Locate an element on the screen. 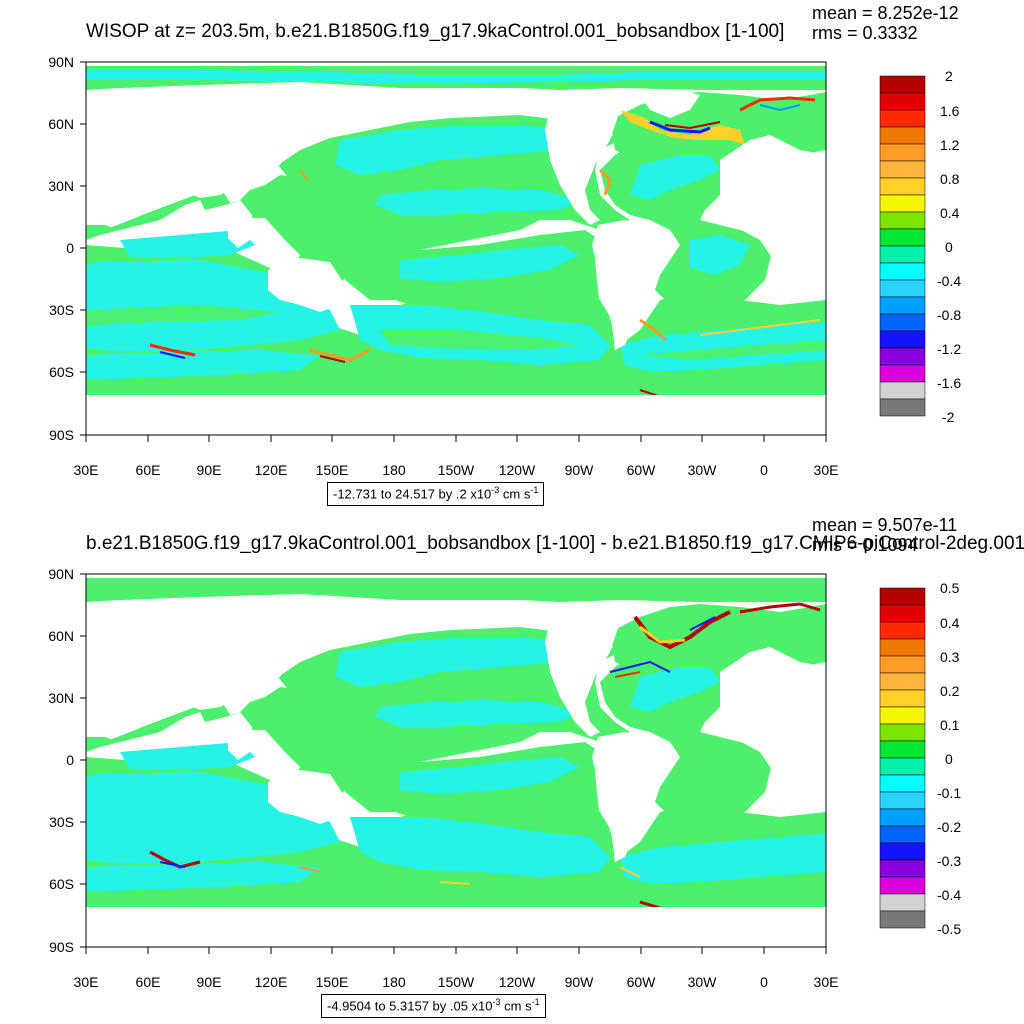 The width and height of the screenshot is (1024, 1024). colorbar-label: 0.2 is located at coordinates (950, 691).